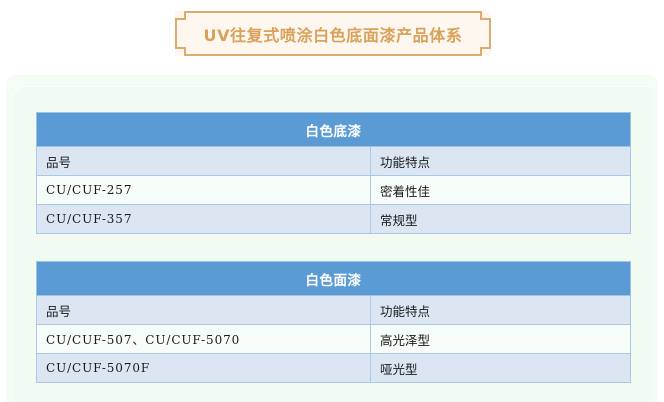  I want to click on cell-product-feature: 密着性佳, so click(500, 190).